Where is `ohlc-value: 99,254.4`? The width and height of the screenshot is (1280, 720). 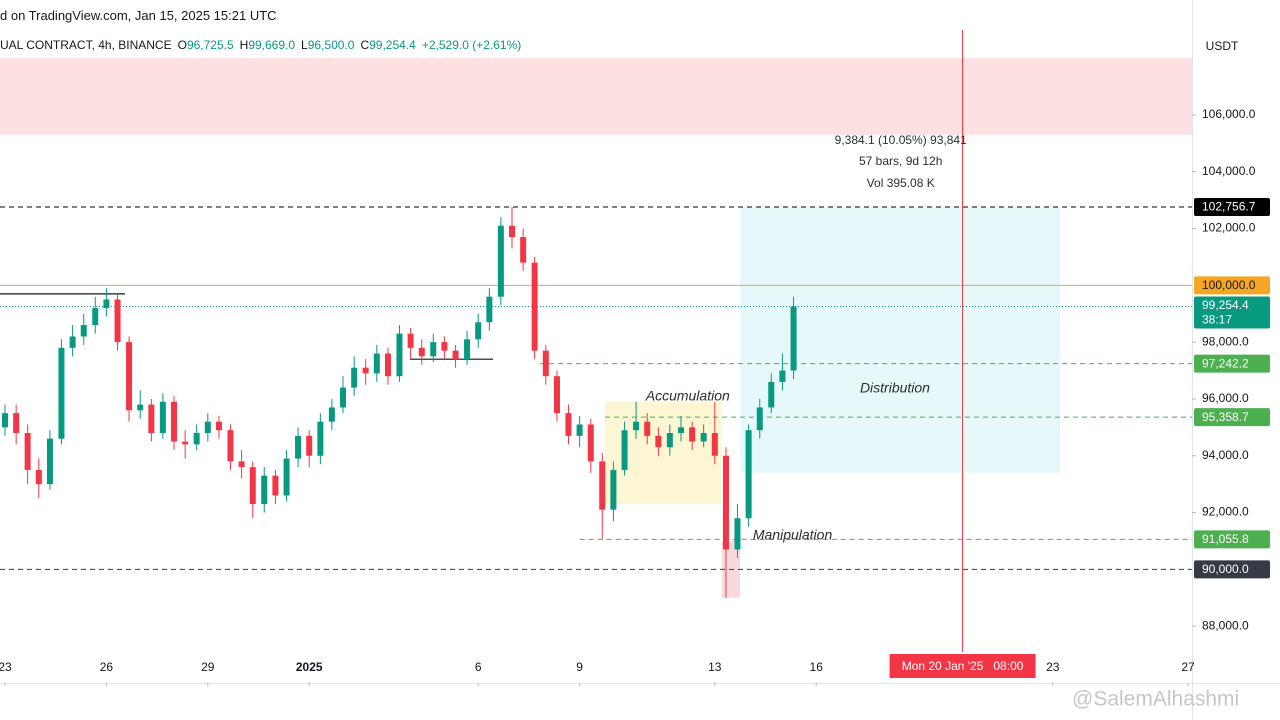
ohlc-value: 99,254.4 is located at coordinates (392, 45).